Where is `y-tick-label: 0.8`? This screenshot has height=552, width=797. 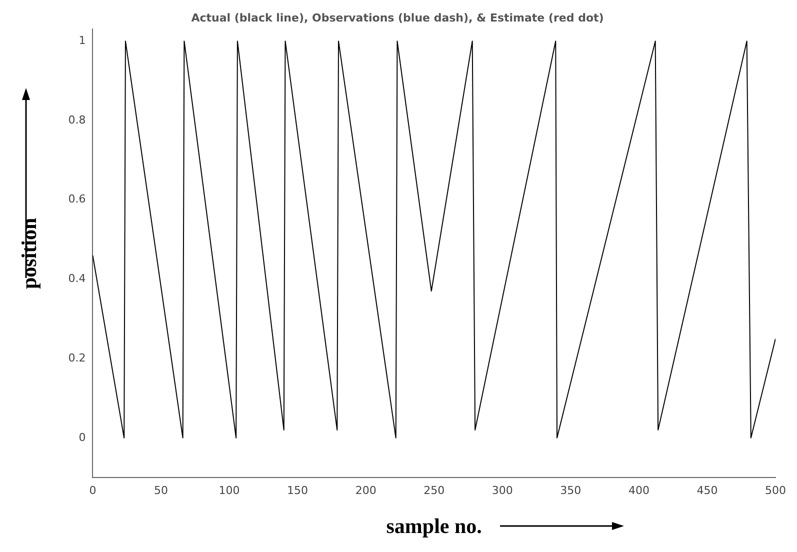
y-tick-label: 0.8 is located at coordinates (77, 119).